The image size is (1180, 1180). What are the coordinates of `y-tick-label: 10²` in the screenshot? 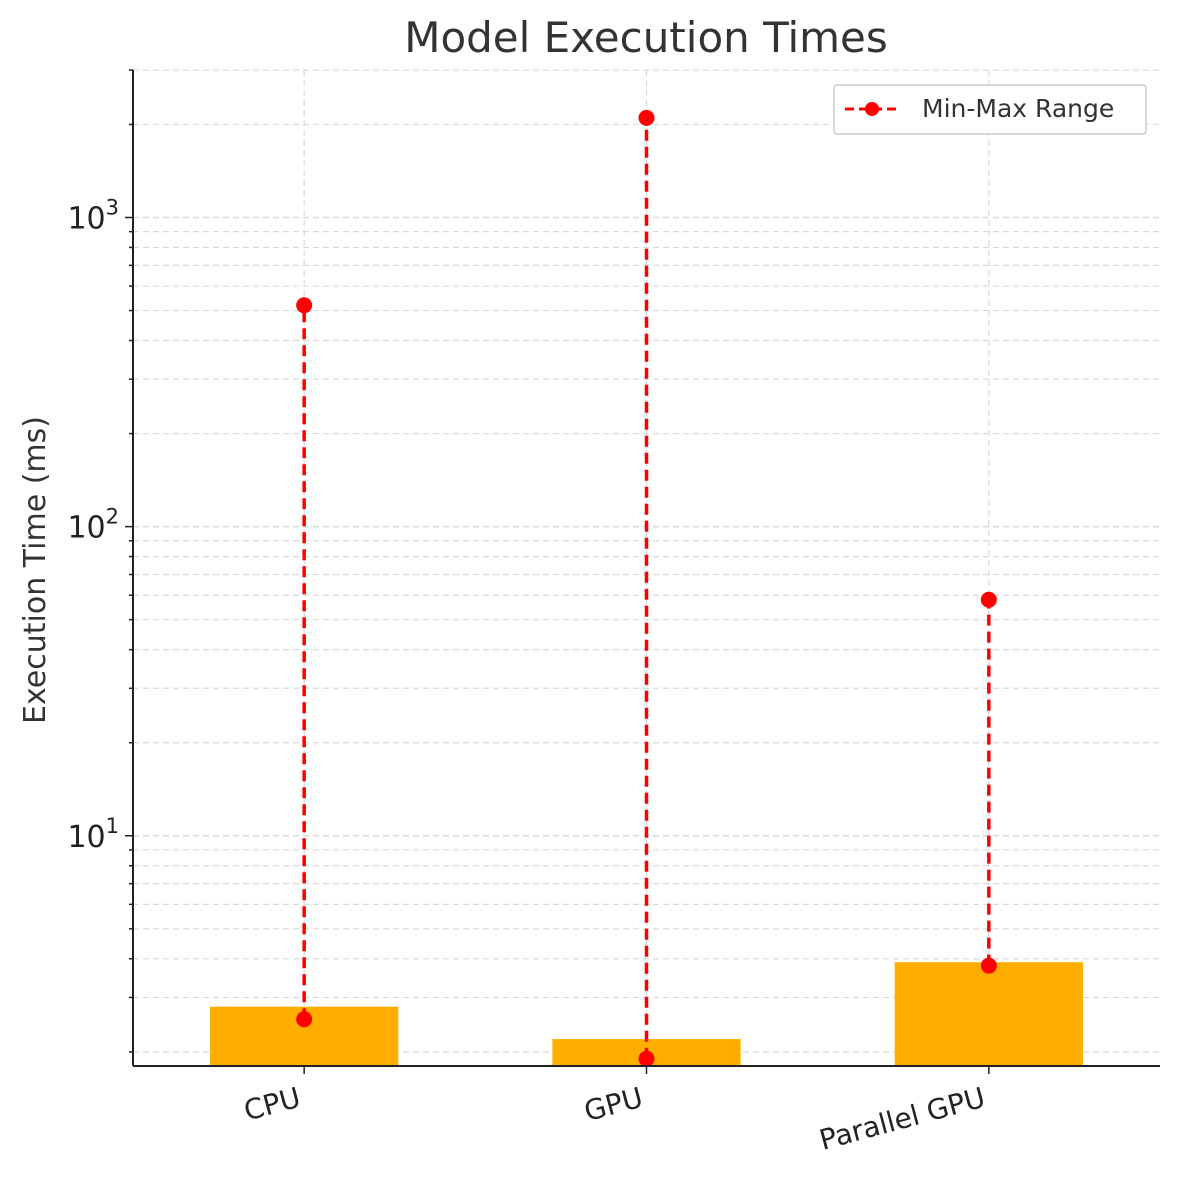 It's located at (93, 525).